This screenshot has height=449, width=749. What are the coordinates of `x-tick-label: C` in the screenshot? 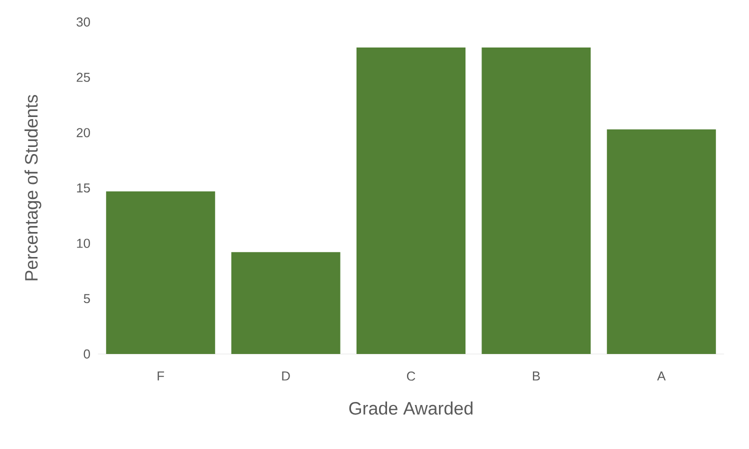 It's located at (411, 376).